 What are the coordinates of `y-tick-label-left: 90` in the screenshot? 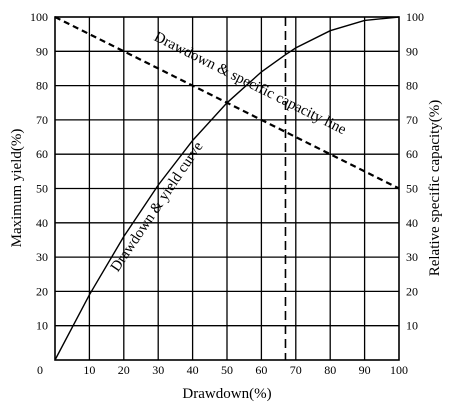 It's located at (42, 51).